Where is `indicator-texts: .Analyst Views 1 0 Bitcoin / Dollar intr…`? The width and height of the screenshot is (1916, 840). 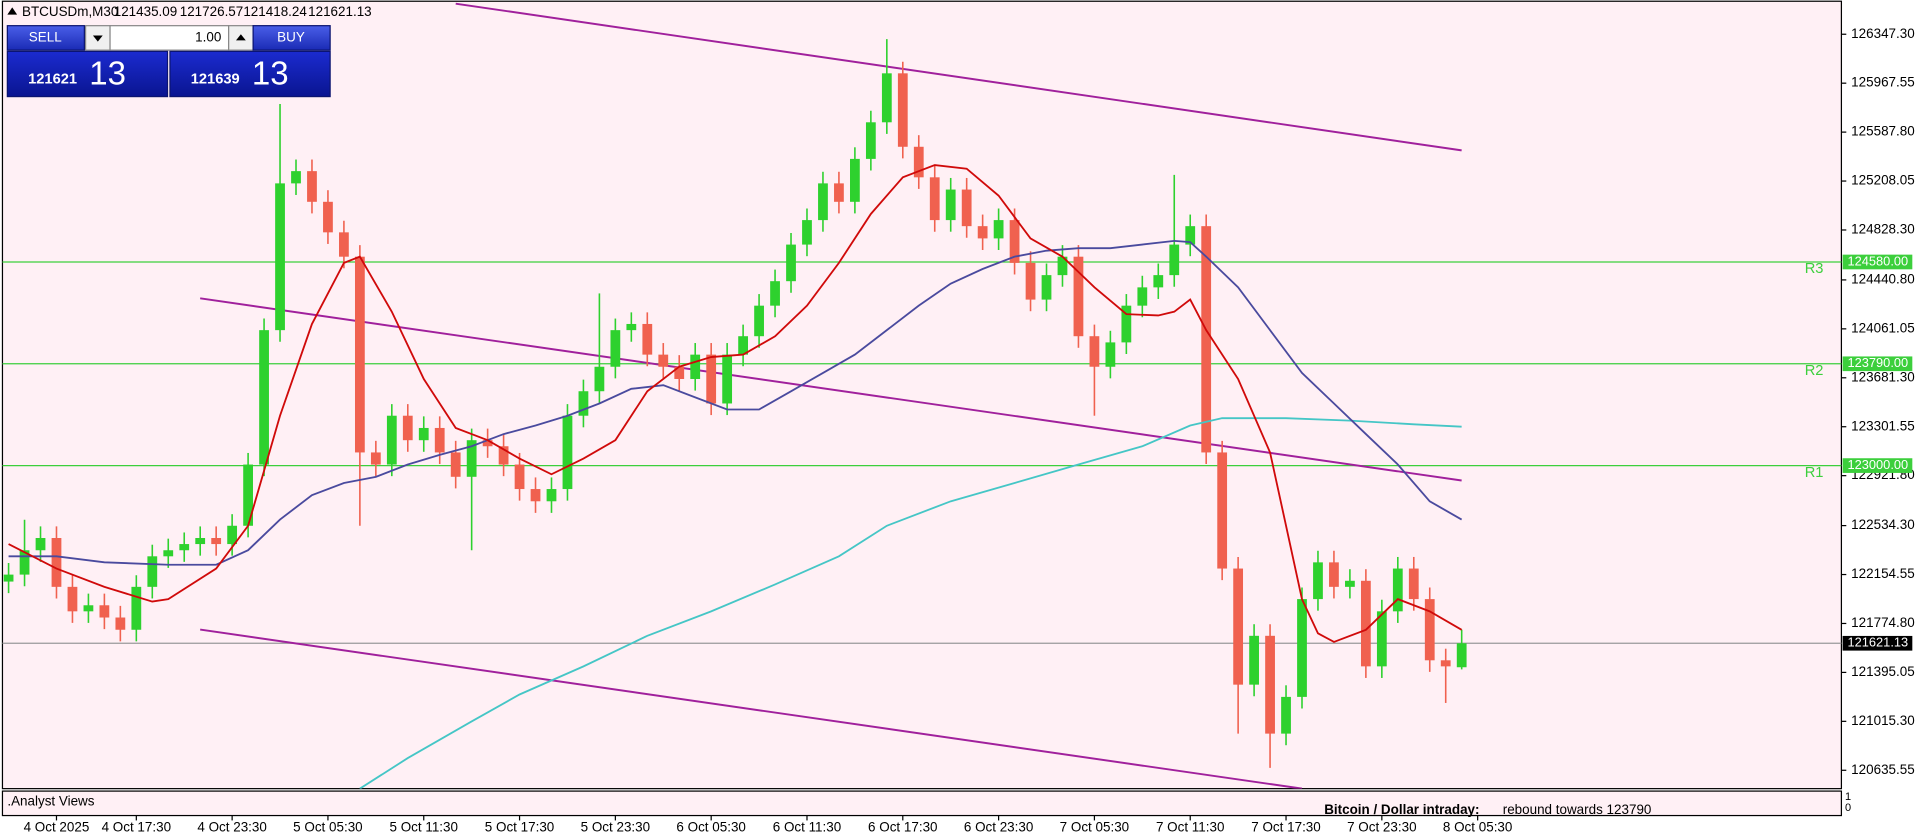
indicator-texts: .Analyst Views 1 0 Bitcoin / Dollar intr… is located at coordinates (929, 804).